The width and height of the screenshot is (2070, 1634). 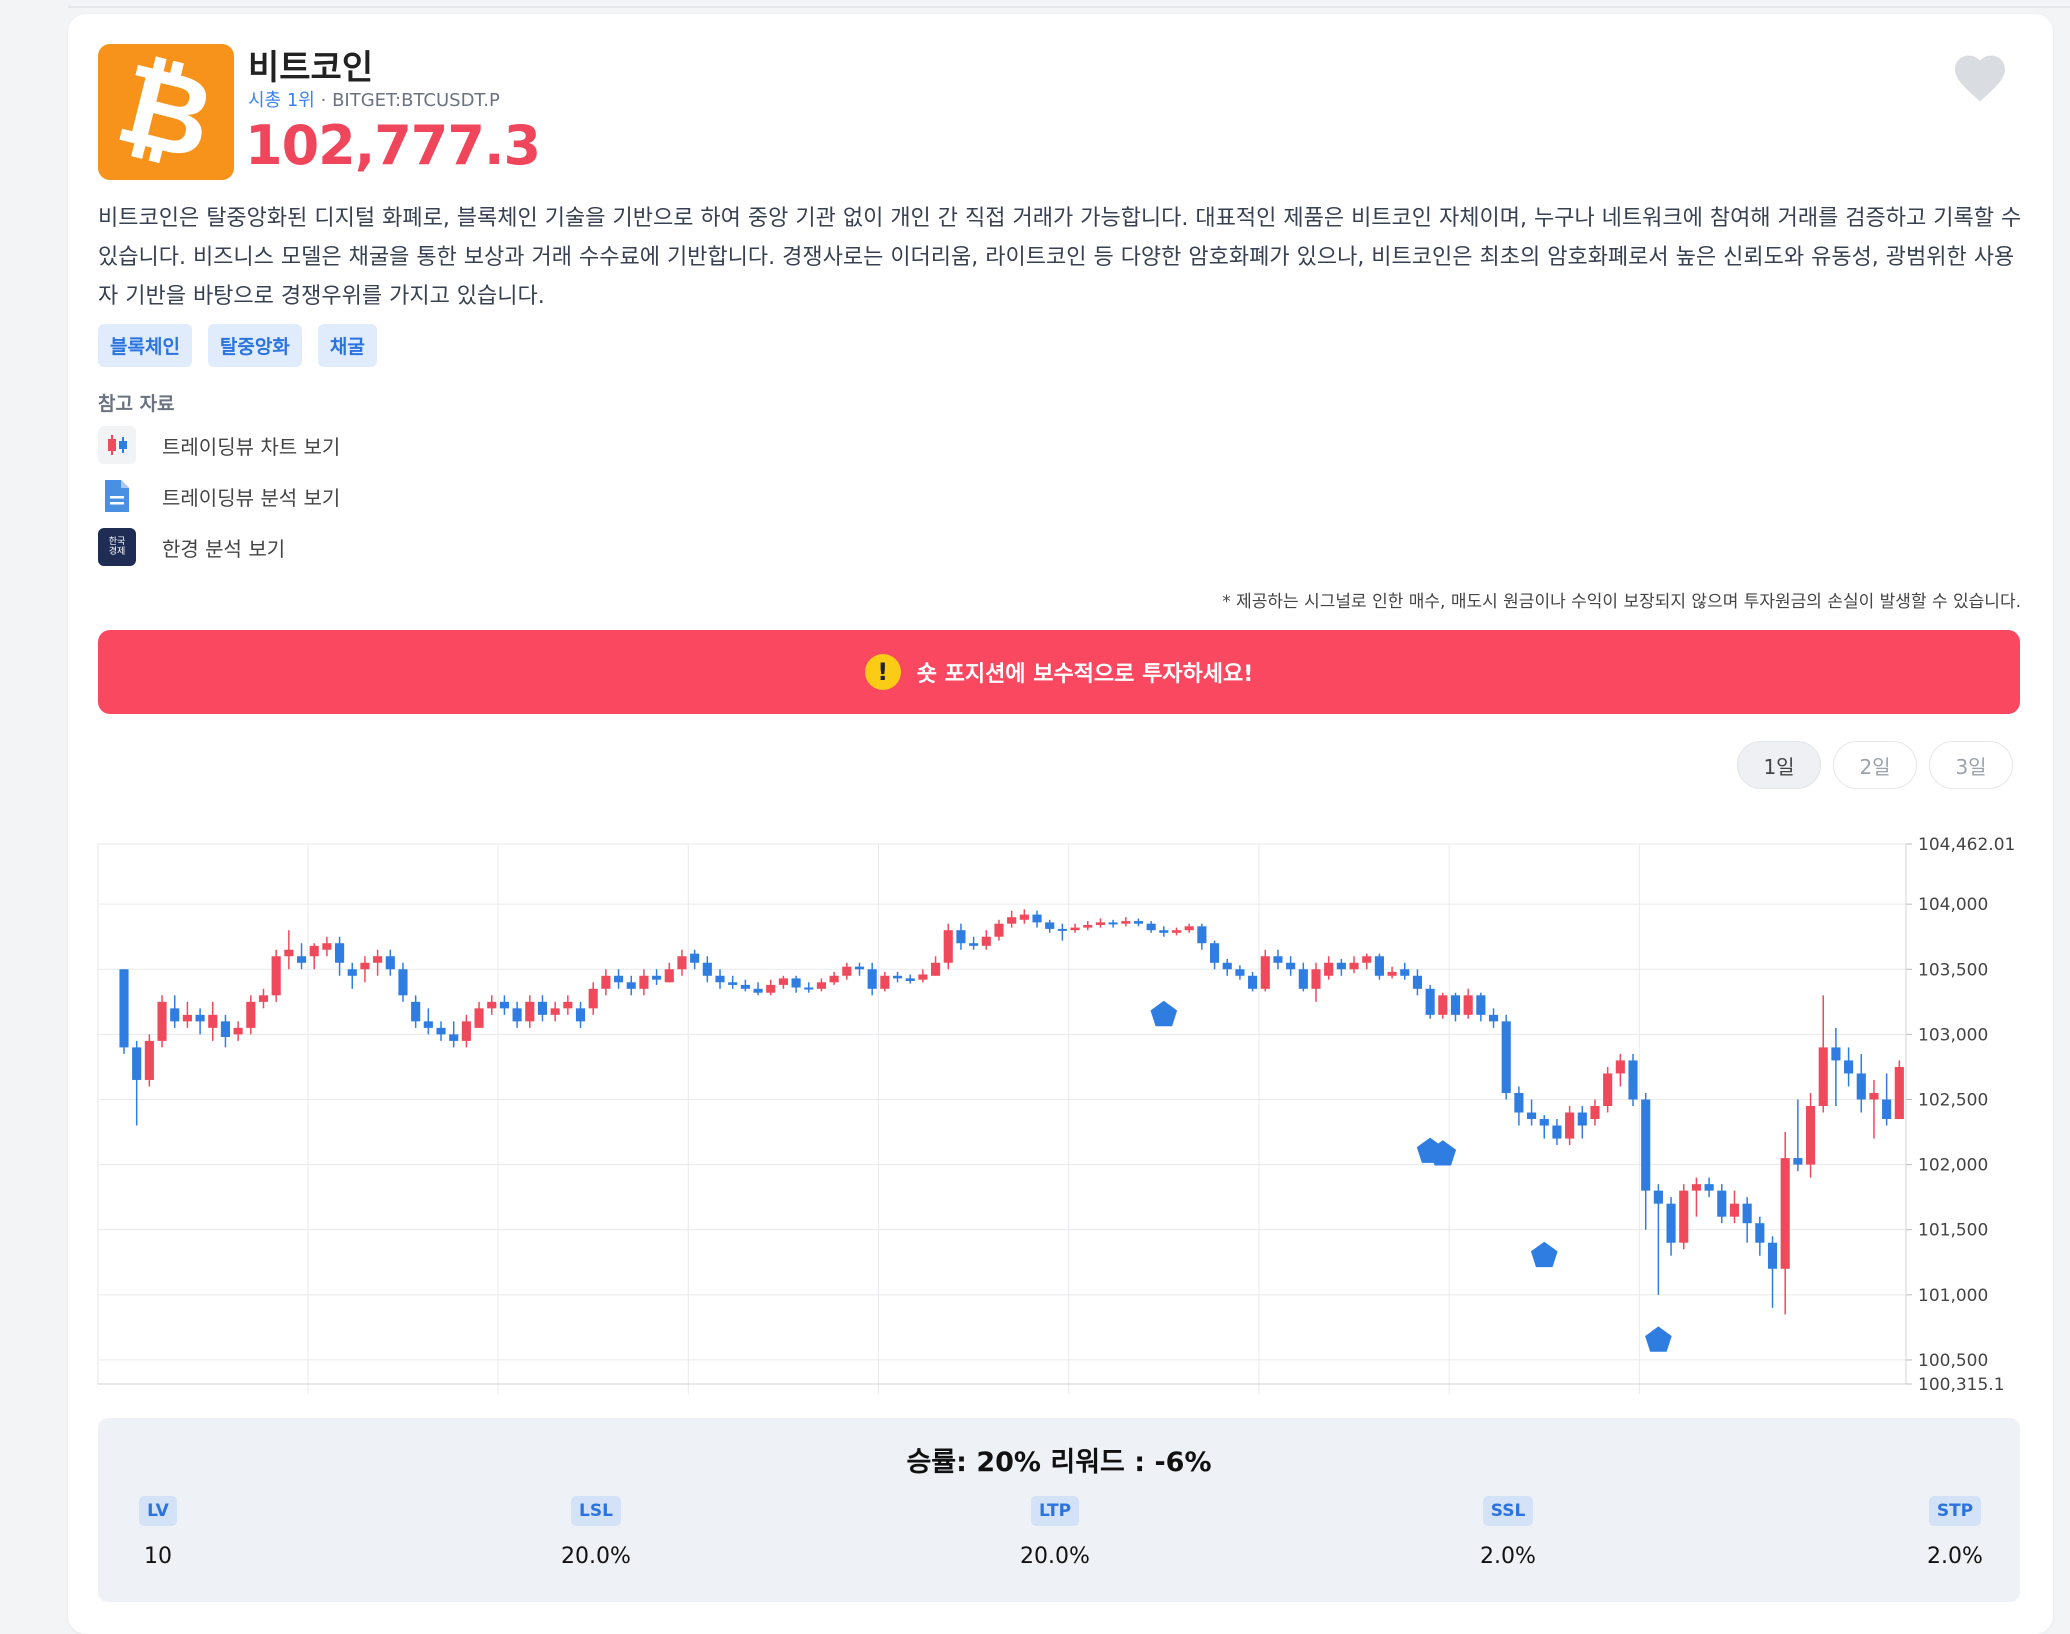 What do you see at coordinates (882, 672) in the screenshot?
I see `warning-icon: !` at bounding box center [882, 672].